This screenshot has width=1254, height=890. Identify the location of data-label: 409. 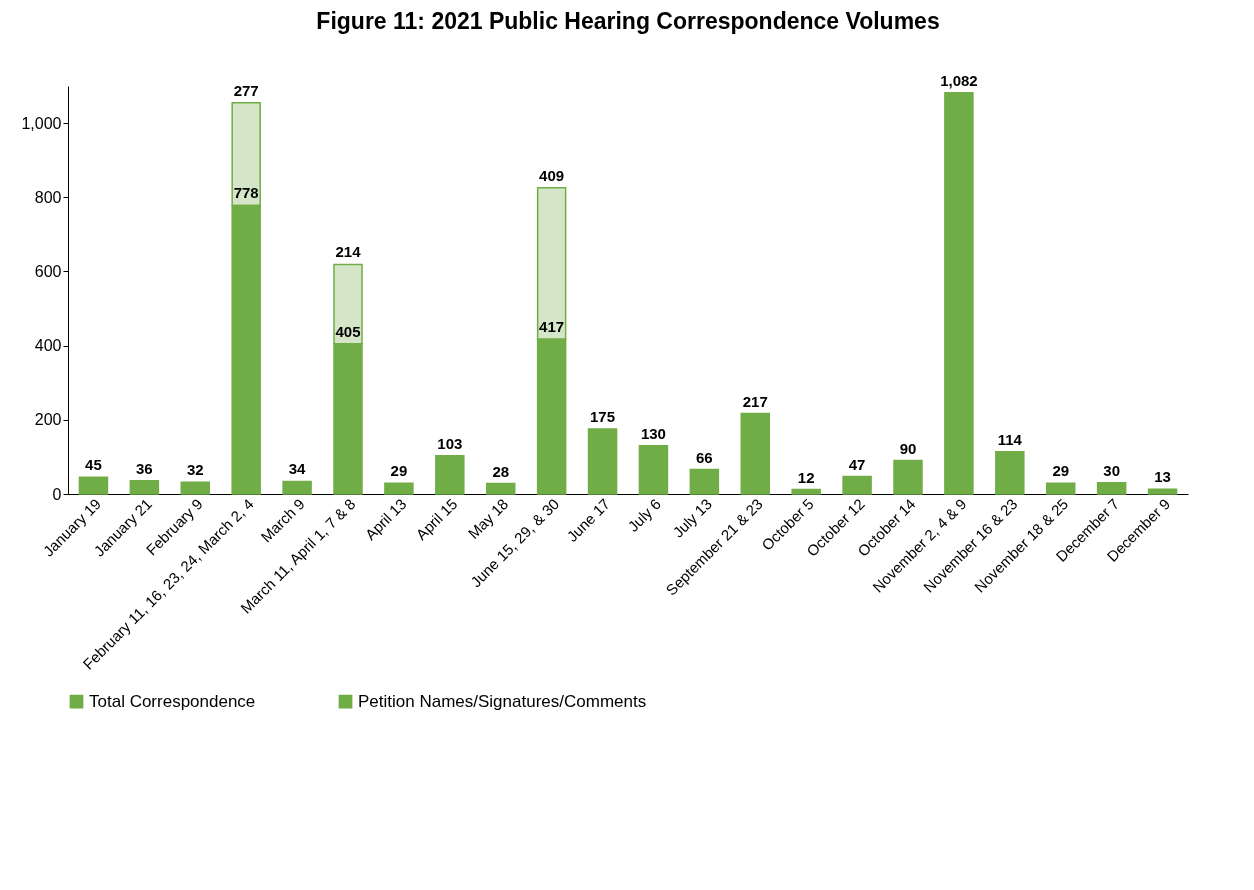
(552, 175).